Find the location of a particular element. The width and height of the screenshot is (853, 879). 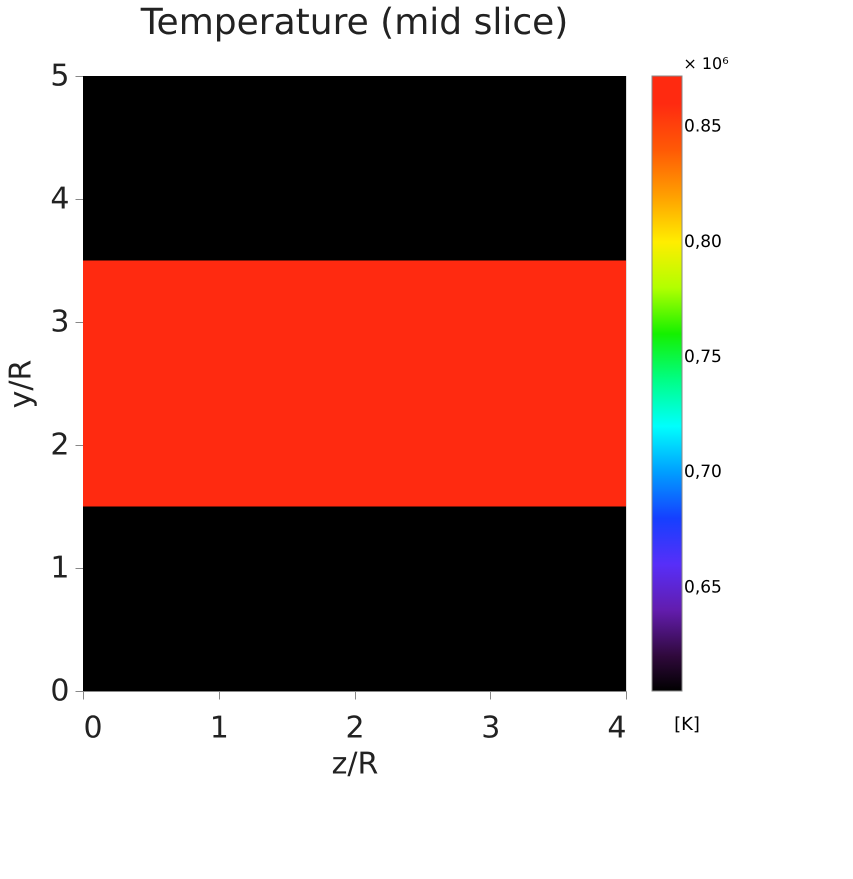

chart-title: Temperature (mid slice) is located at coordinates (354, 22).